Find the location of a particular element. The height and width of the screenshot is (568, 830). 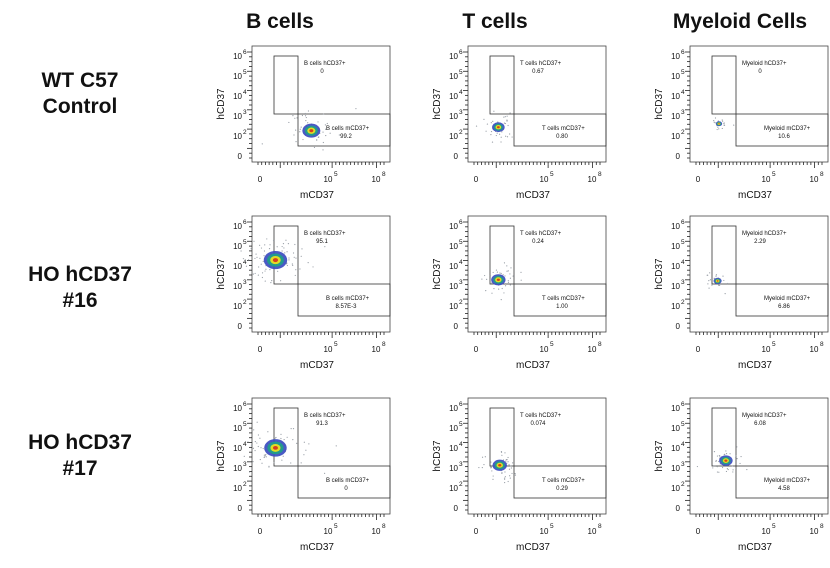

gate-value-hcd37: 0.074 is located at coordinates (538, 424).